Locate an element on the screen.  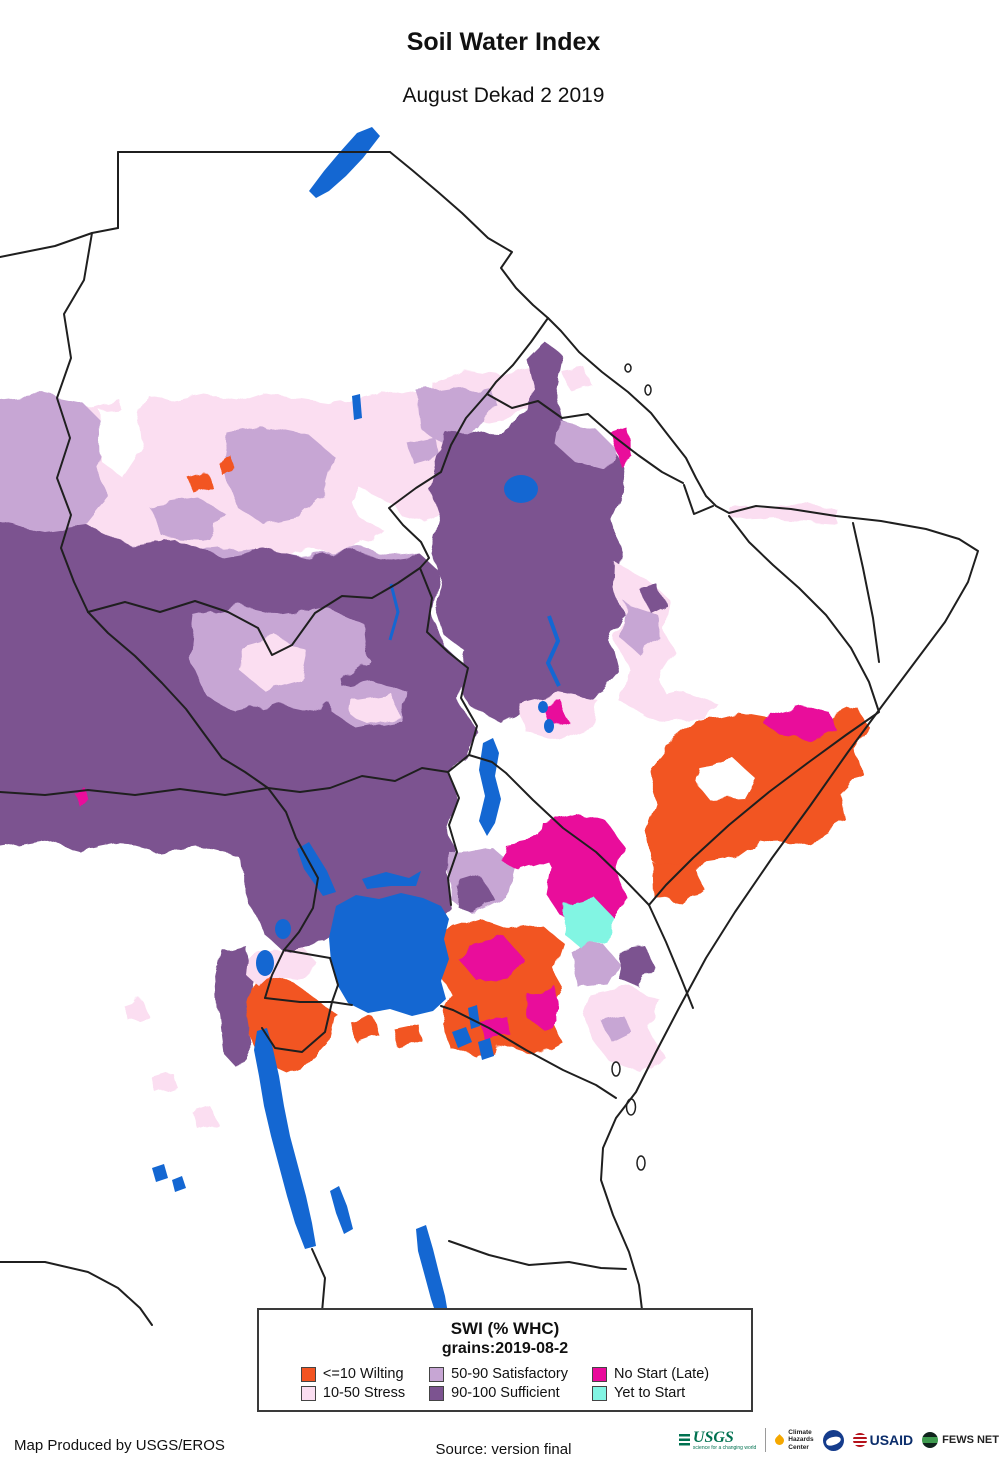
border-ethiopia-kenya is located at coordinates (559, 830).